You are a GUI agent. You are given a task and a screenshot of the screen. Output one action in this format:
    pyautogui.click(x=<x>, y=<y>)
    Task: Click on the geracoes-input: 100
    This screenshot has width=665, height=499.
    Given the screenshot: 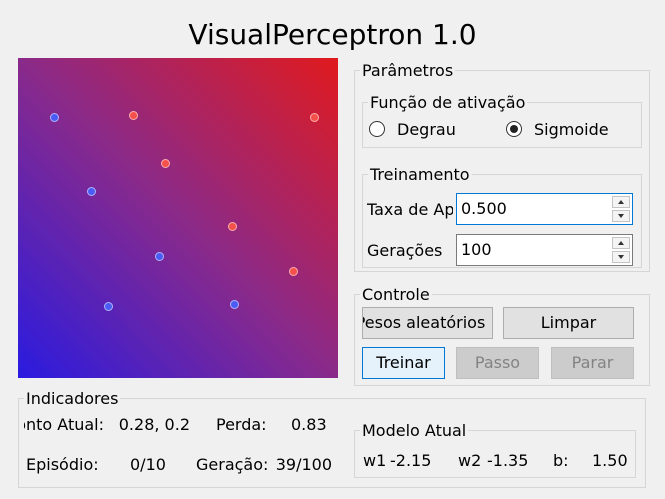 What is the action you would take?
    pyautogui.click(x=476, y=249)
    